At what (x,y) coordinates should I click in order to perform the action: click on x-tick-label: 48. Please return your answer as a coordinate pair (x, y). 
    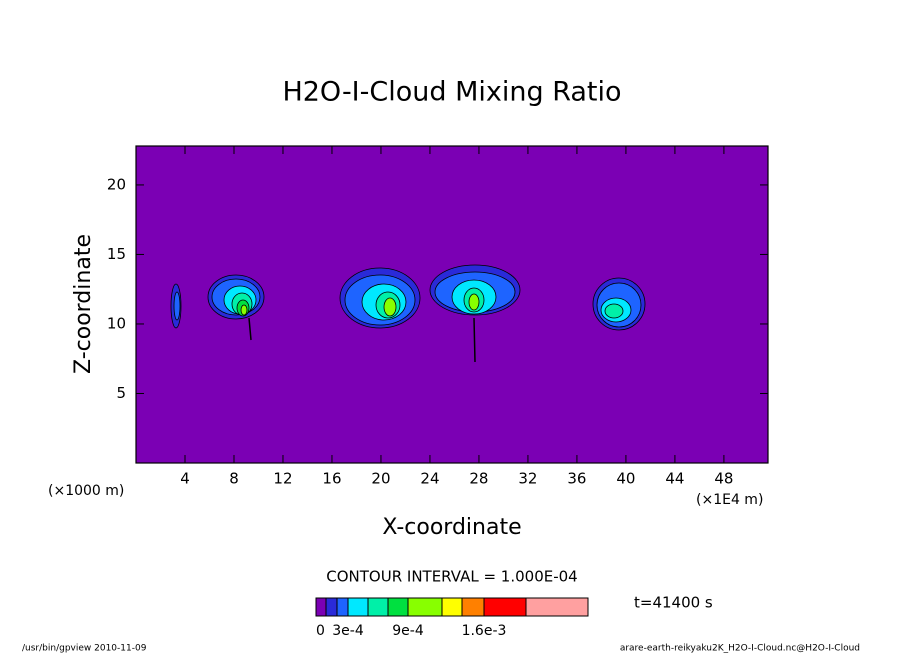
    Looking at the image, I should click on (723, 479).